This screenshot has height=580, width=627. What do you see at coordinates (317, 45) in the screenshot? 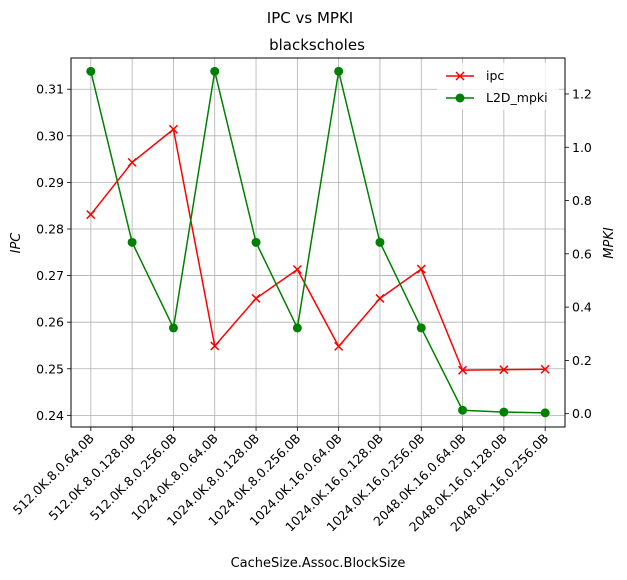
I see `chart-title: blackscholes` at bounding box center [317, 45].